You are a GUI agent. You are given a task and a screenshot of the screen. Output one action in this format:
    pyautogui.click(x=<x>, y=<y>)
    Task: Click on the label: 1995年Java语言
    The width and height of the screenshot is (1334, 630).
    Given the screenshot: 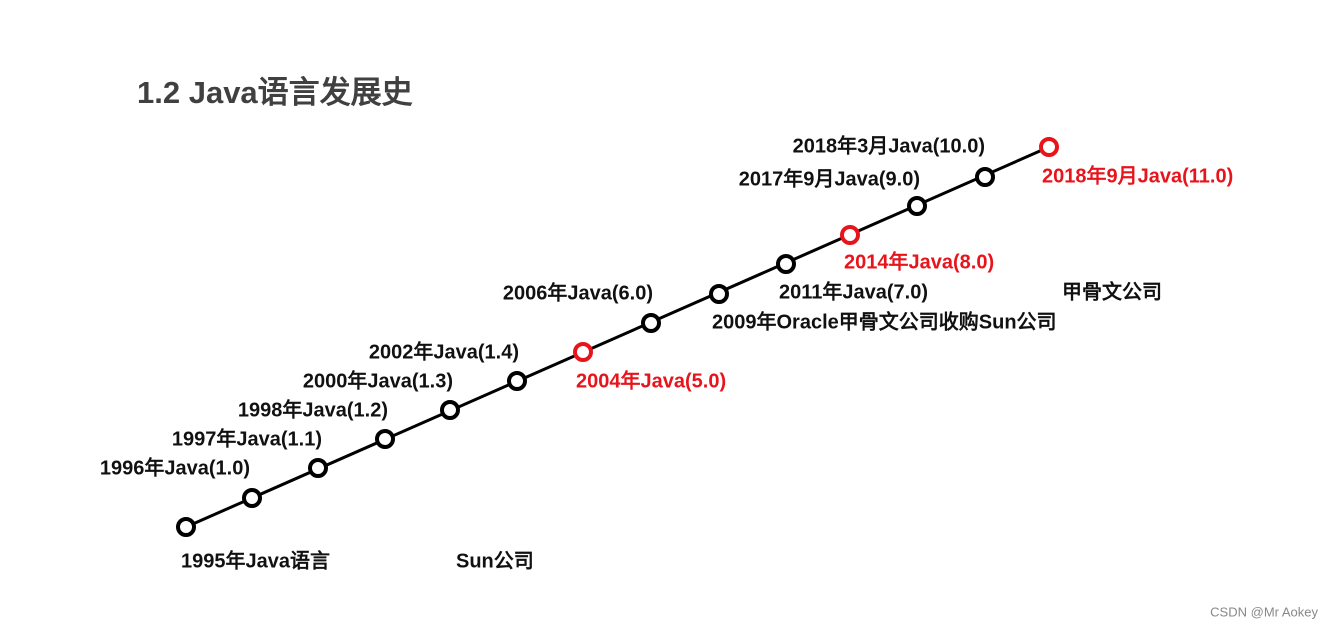 What is the action you would take?
    pyautogui.click(x=255, y=560)
    